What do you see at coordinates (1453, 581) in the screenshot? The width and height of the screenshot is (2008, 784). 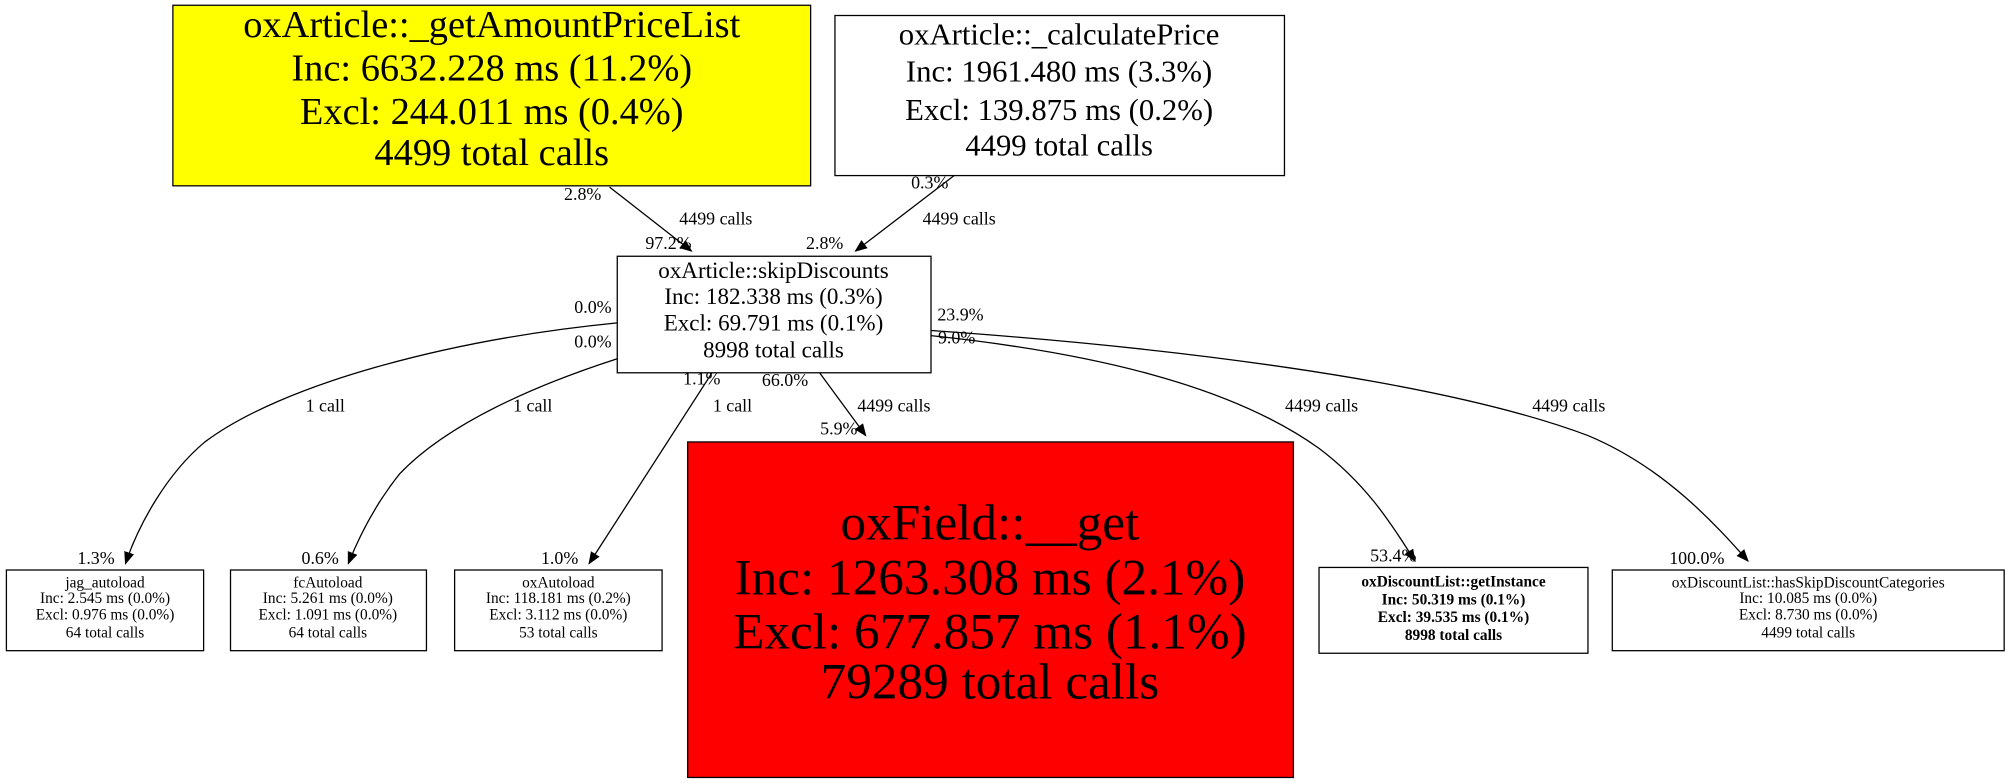 I see `node-text: oxDiscountList::getInstance` at bounding box center [1453, 581].